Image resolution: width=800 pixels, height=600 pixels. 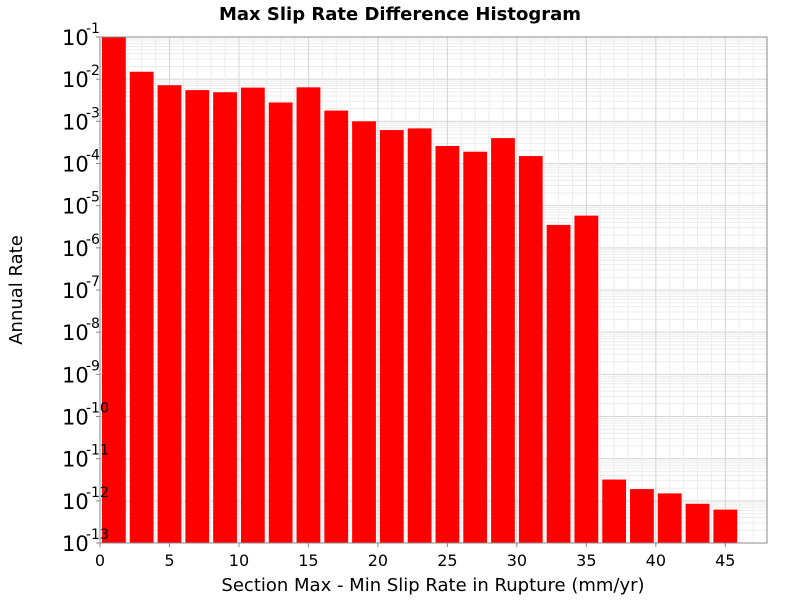 I want to click on x-tick-label: 0, so click(x=100, y=560).